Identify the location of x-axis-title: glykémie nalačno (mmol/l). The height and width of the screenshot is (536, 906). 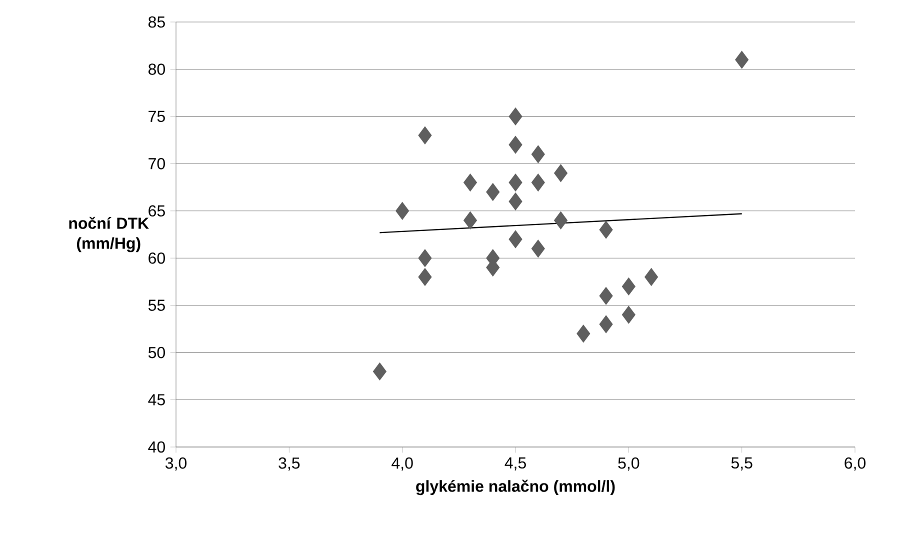
(515, 488).